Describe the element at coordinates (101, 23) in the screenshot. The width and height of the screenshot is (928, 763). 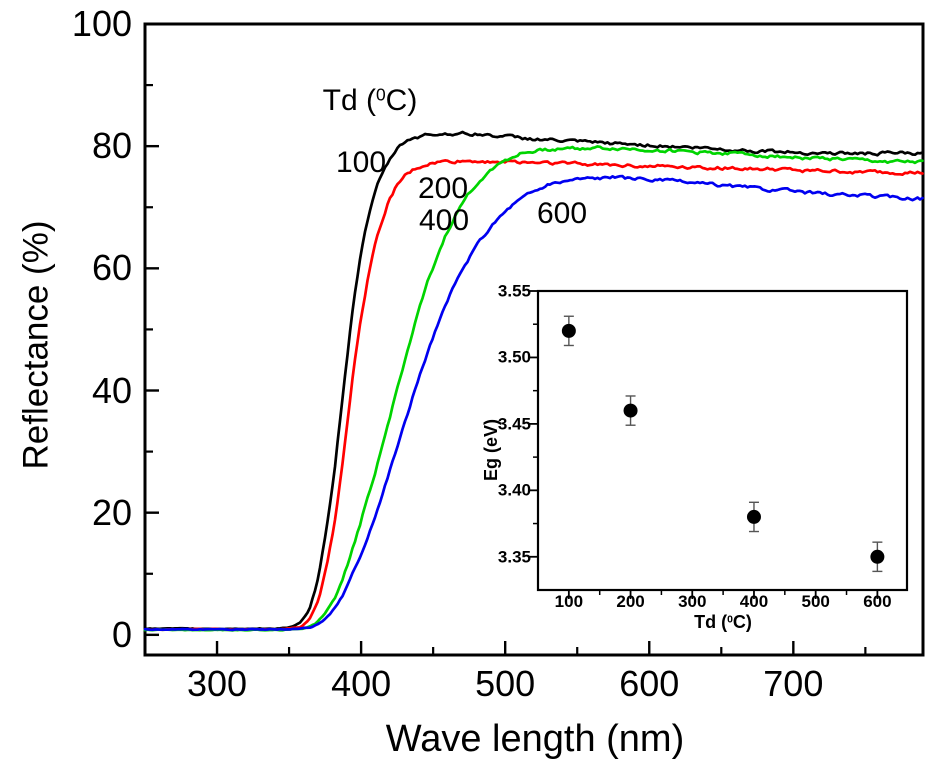
I see `y-tick-label-100: 100` at that location.